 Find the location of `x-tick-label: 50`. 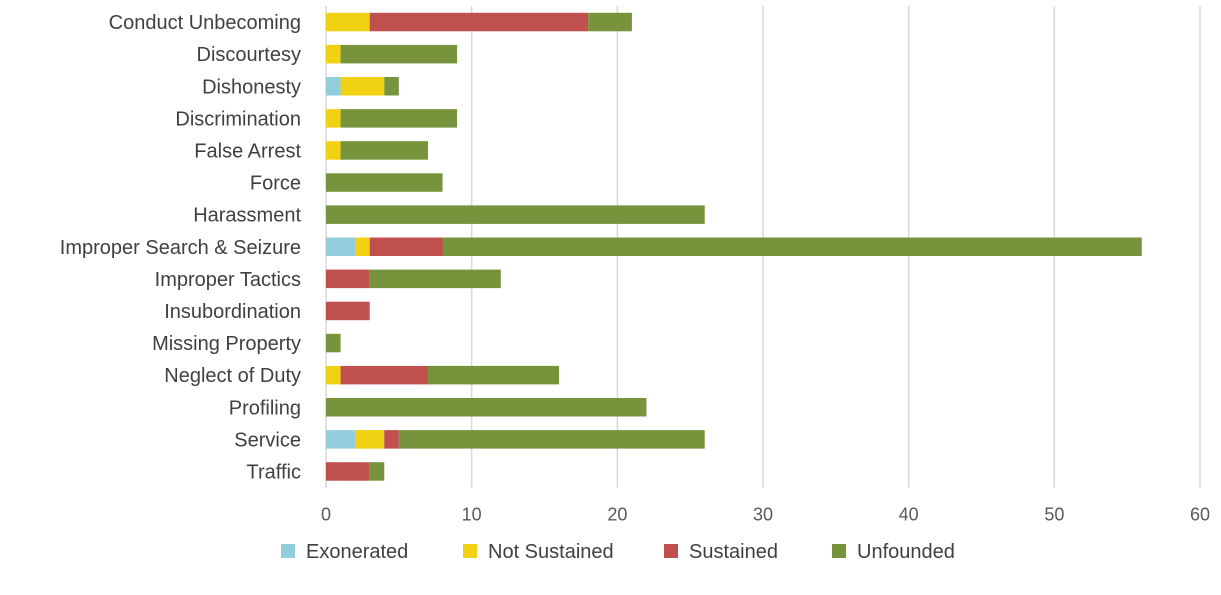

x-tick-label: 50 is located at coordinates (1054, 515).